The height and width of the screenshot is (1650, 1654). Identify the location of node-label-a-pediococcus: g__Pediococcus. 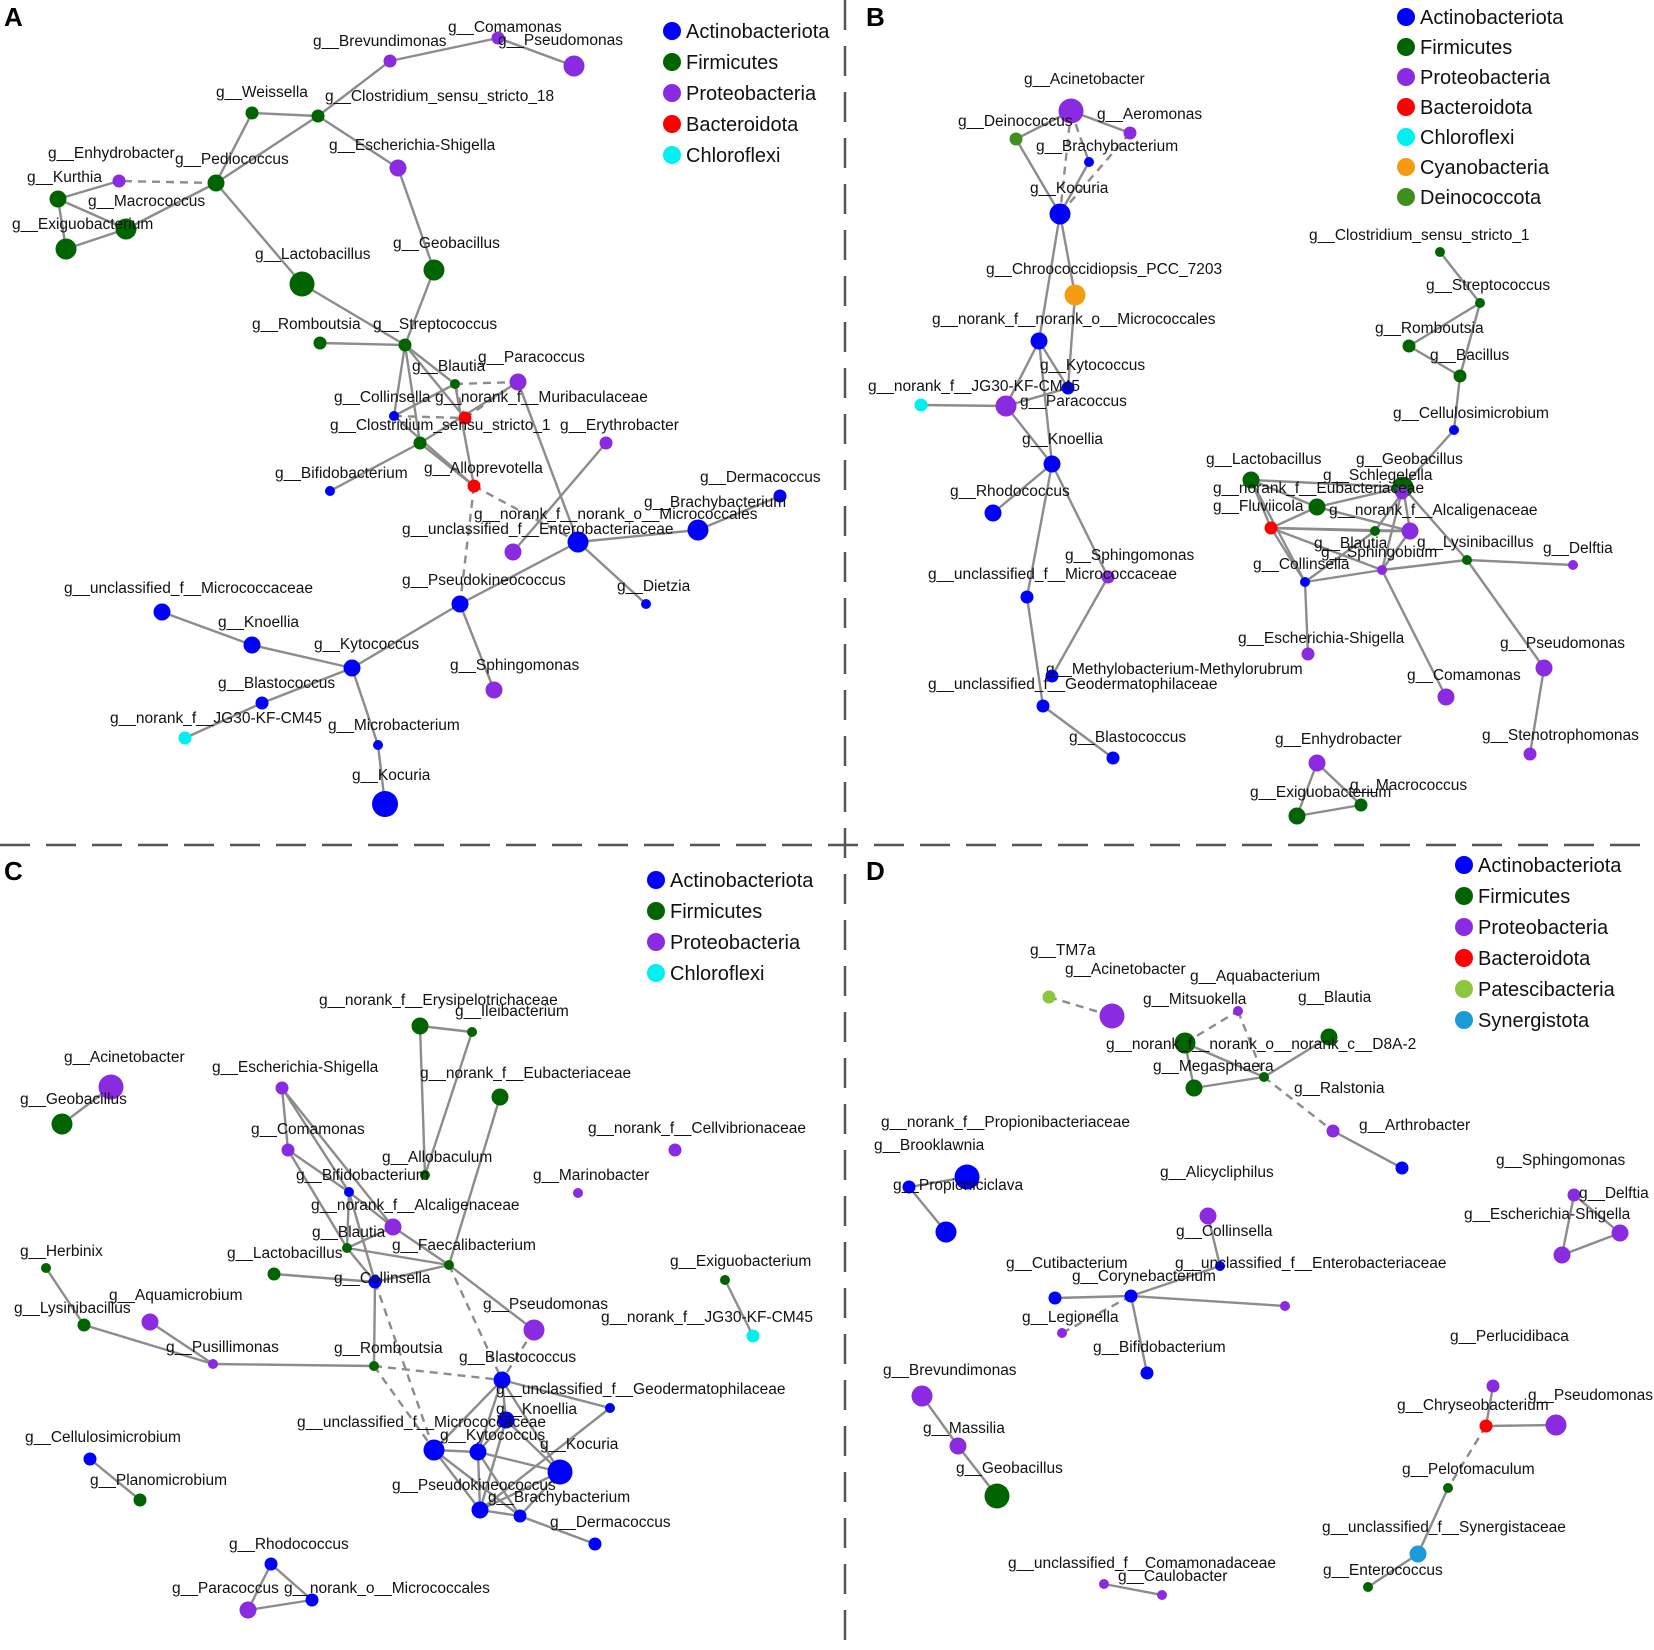
(232, 159).